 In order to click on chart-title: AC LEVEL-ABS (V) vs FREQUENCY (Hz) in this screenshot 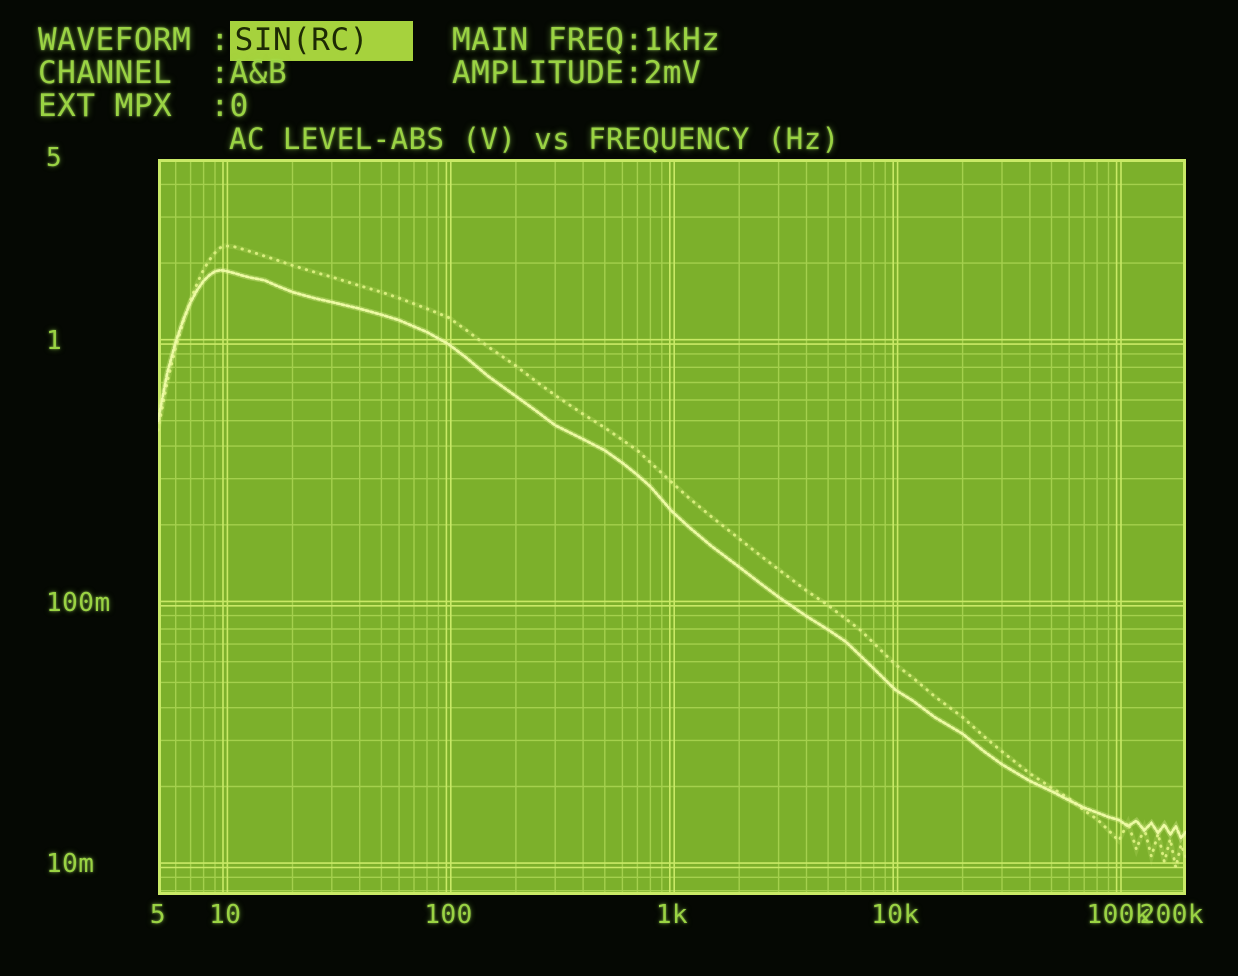, I will do `click(534, 139)`.